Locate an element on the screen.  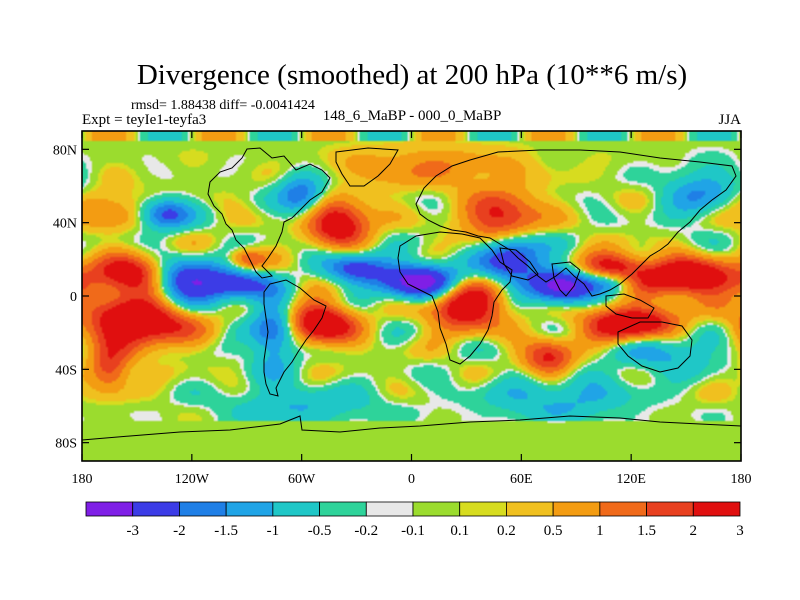
colorbar-label: -1.5 is located at coordinates (226, 531).